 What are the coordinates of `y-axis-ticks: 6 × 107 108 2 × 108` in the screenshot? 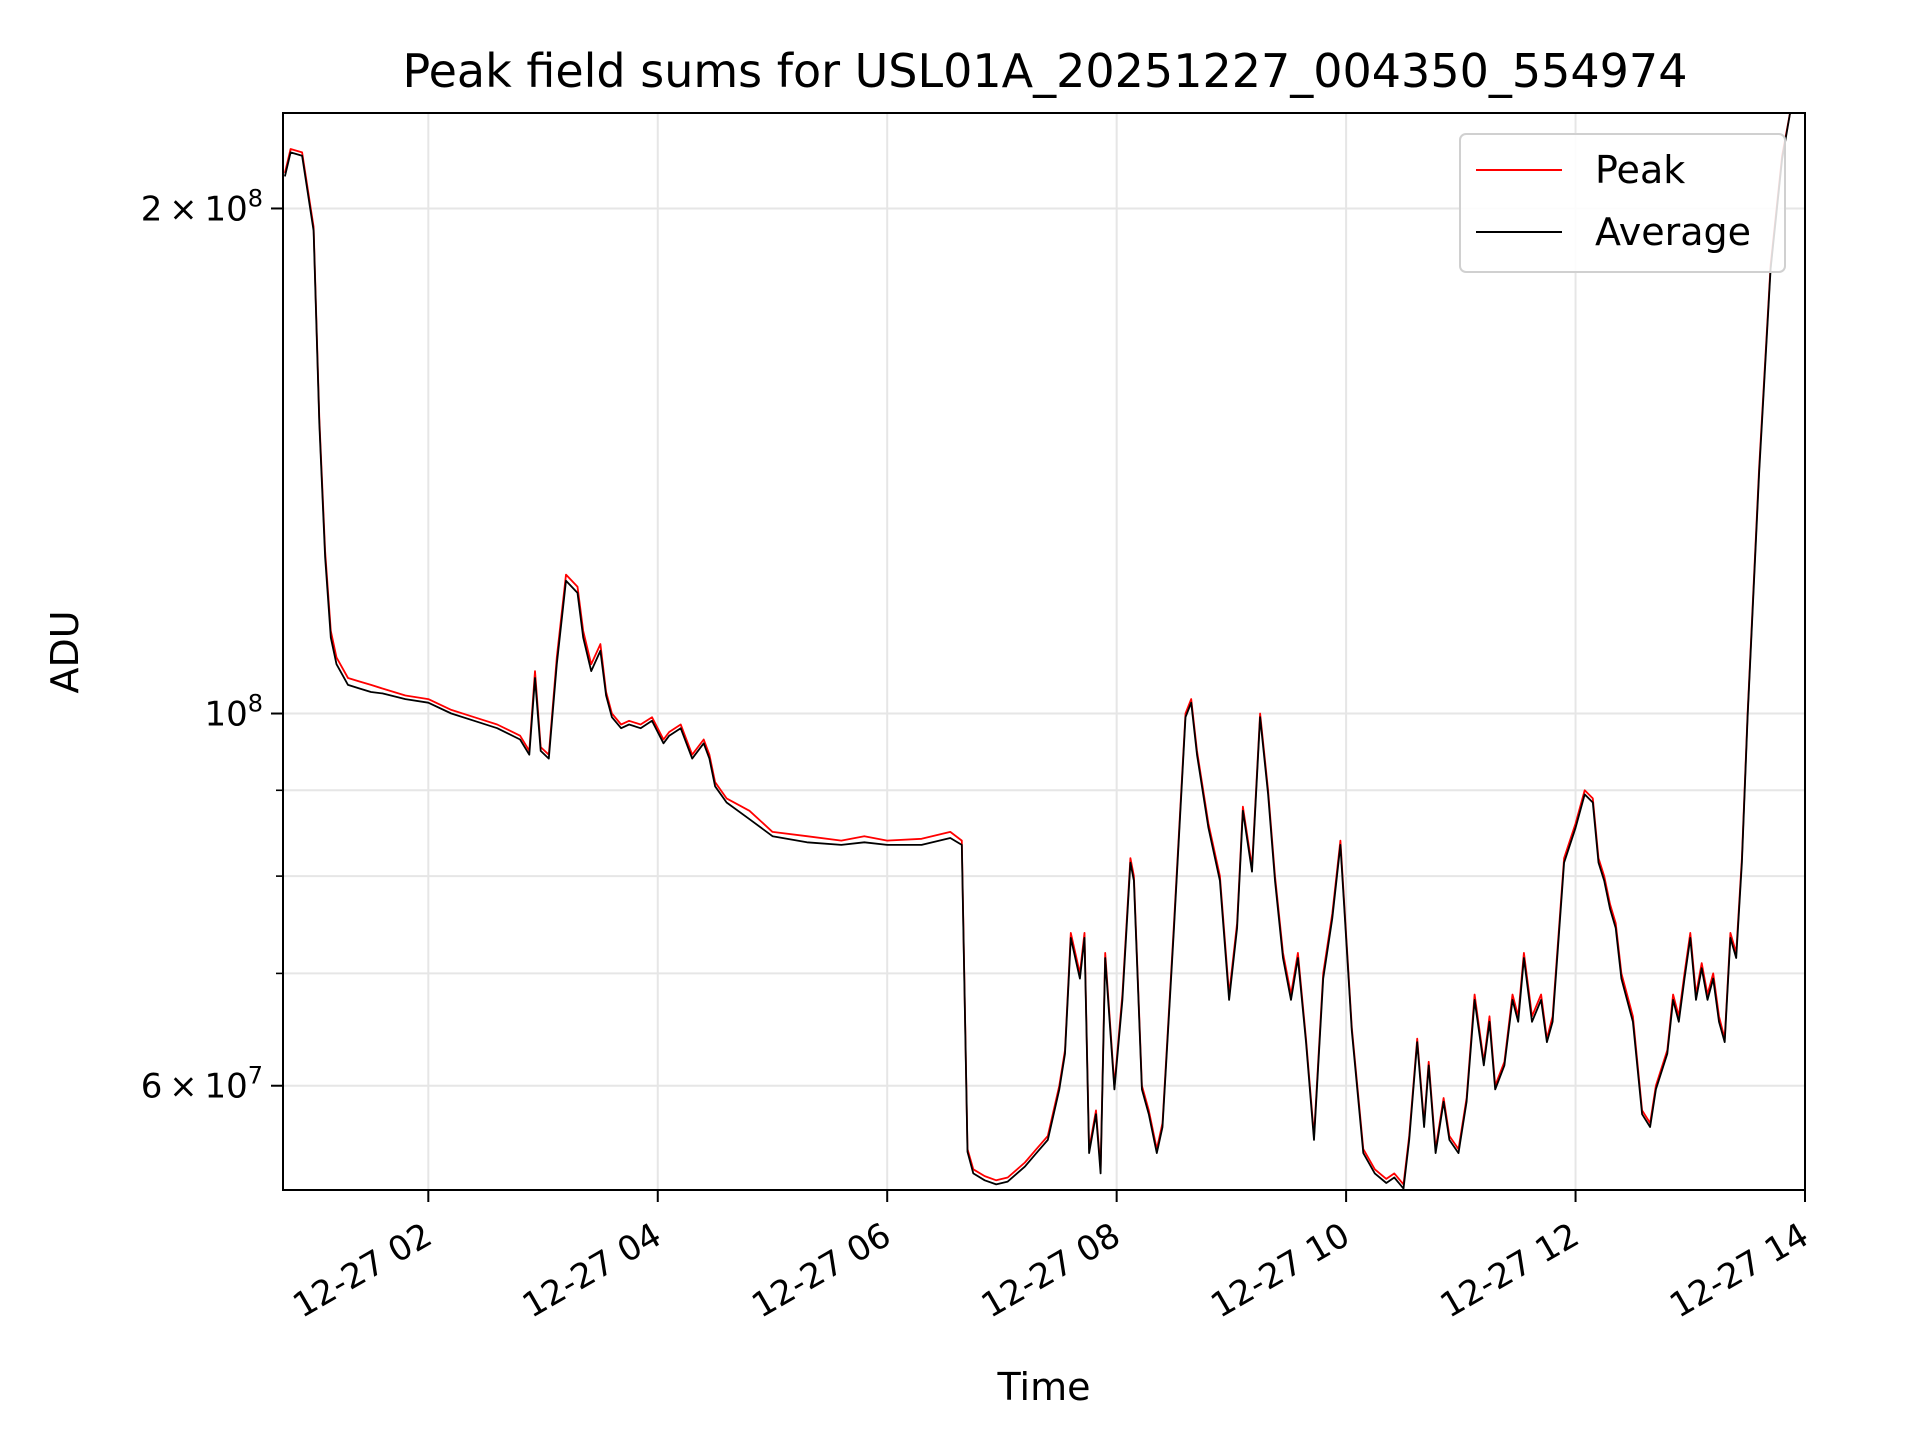 It's located at (212, 645).